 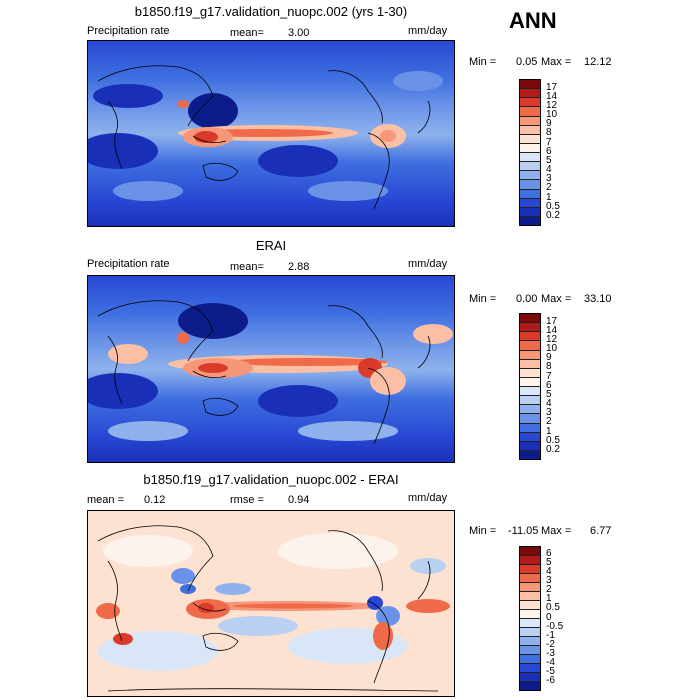 What do you see at coordinates (549, 571) in the screenshot?
I see `panel3-level: 4` at bounding box center [549, 571].